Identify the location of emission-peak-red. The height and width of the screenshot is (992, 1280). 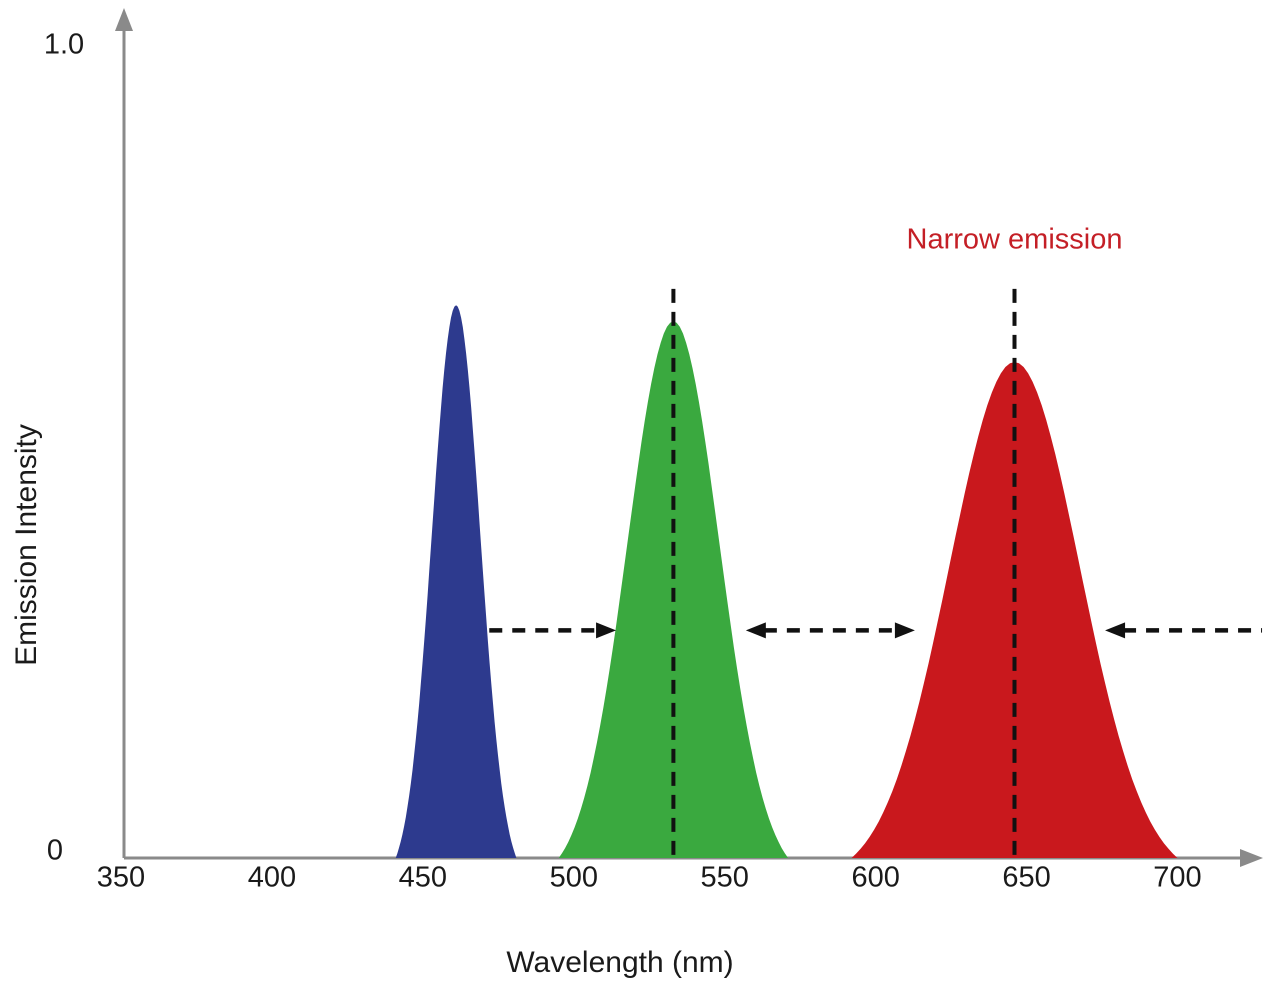
(1014, 610).